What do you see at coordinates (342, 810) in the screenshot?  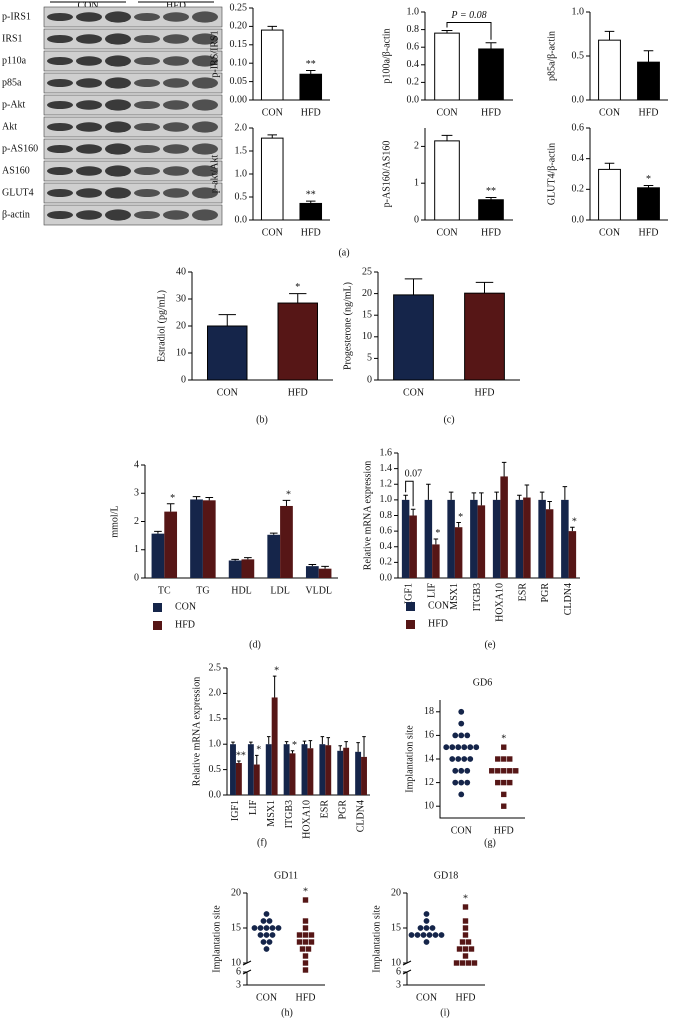 I see `x-tick-label: PGR` at bounding box center [342, 810].